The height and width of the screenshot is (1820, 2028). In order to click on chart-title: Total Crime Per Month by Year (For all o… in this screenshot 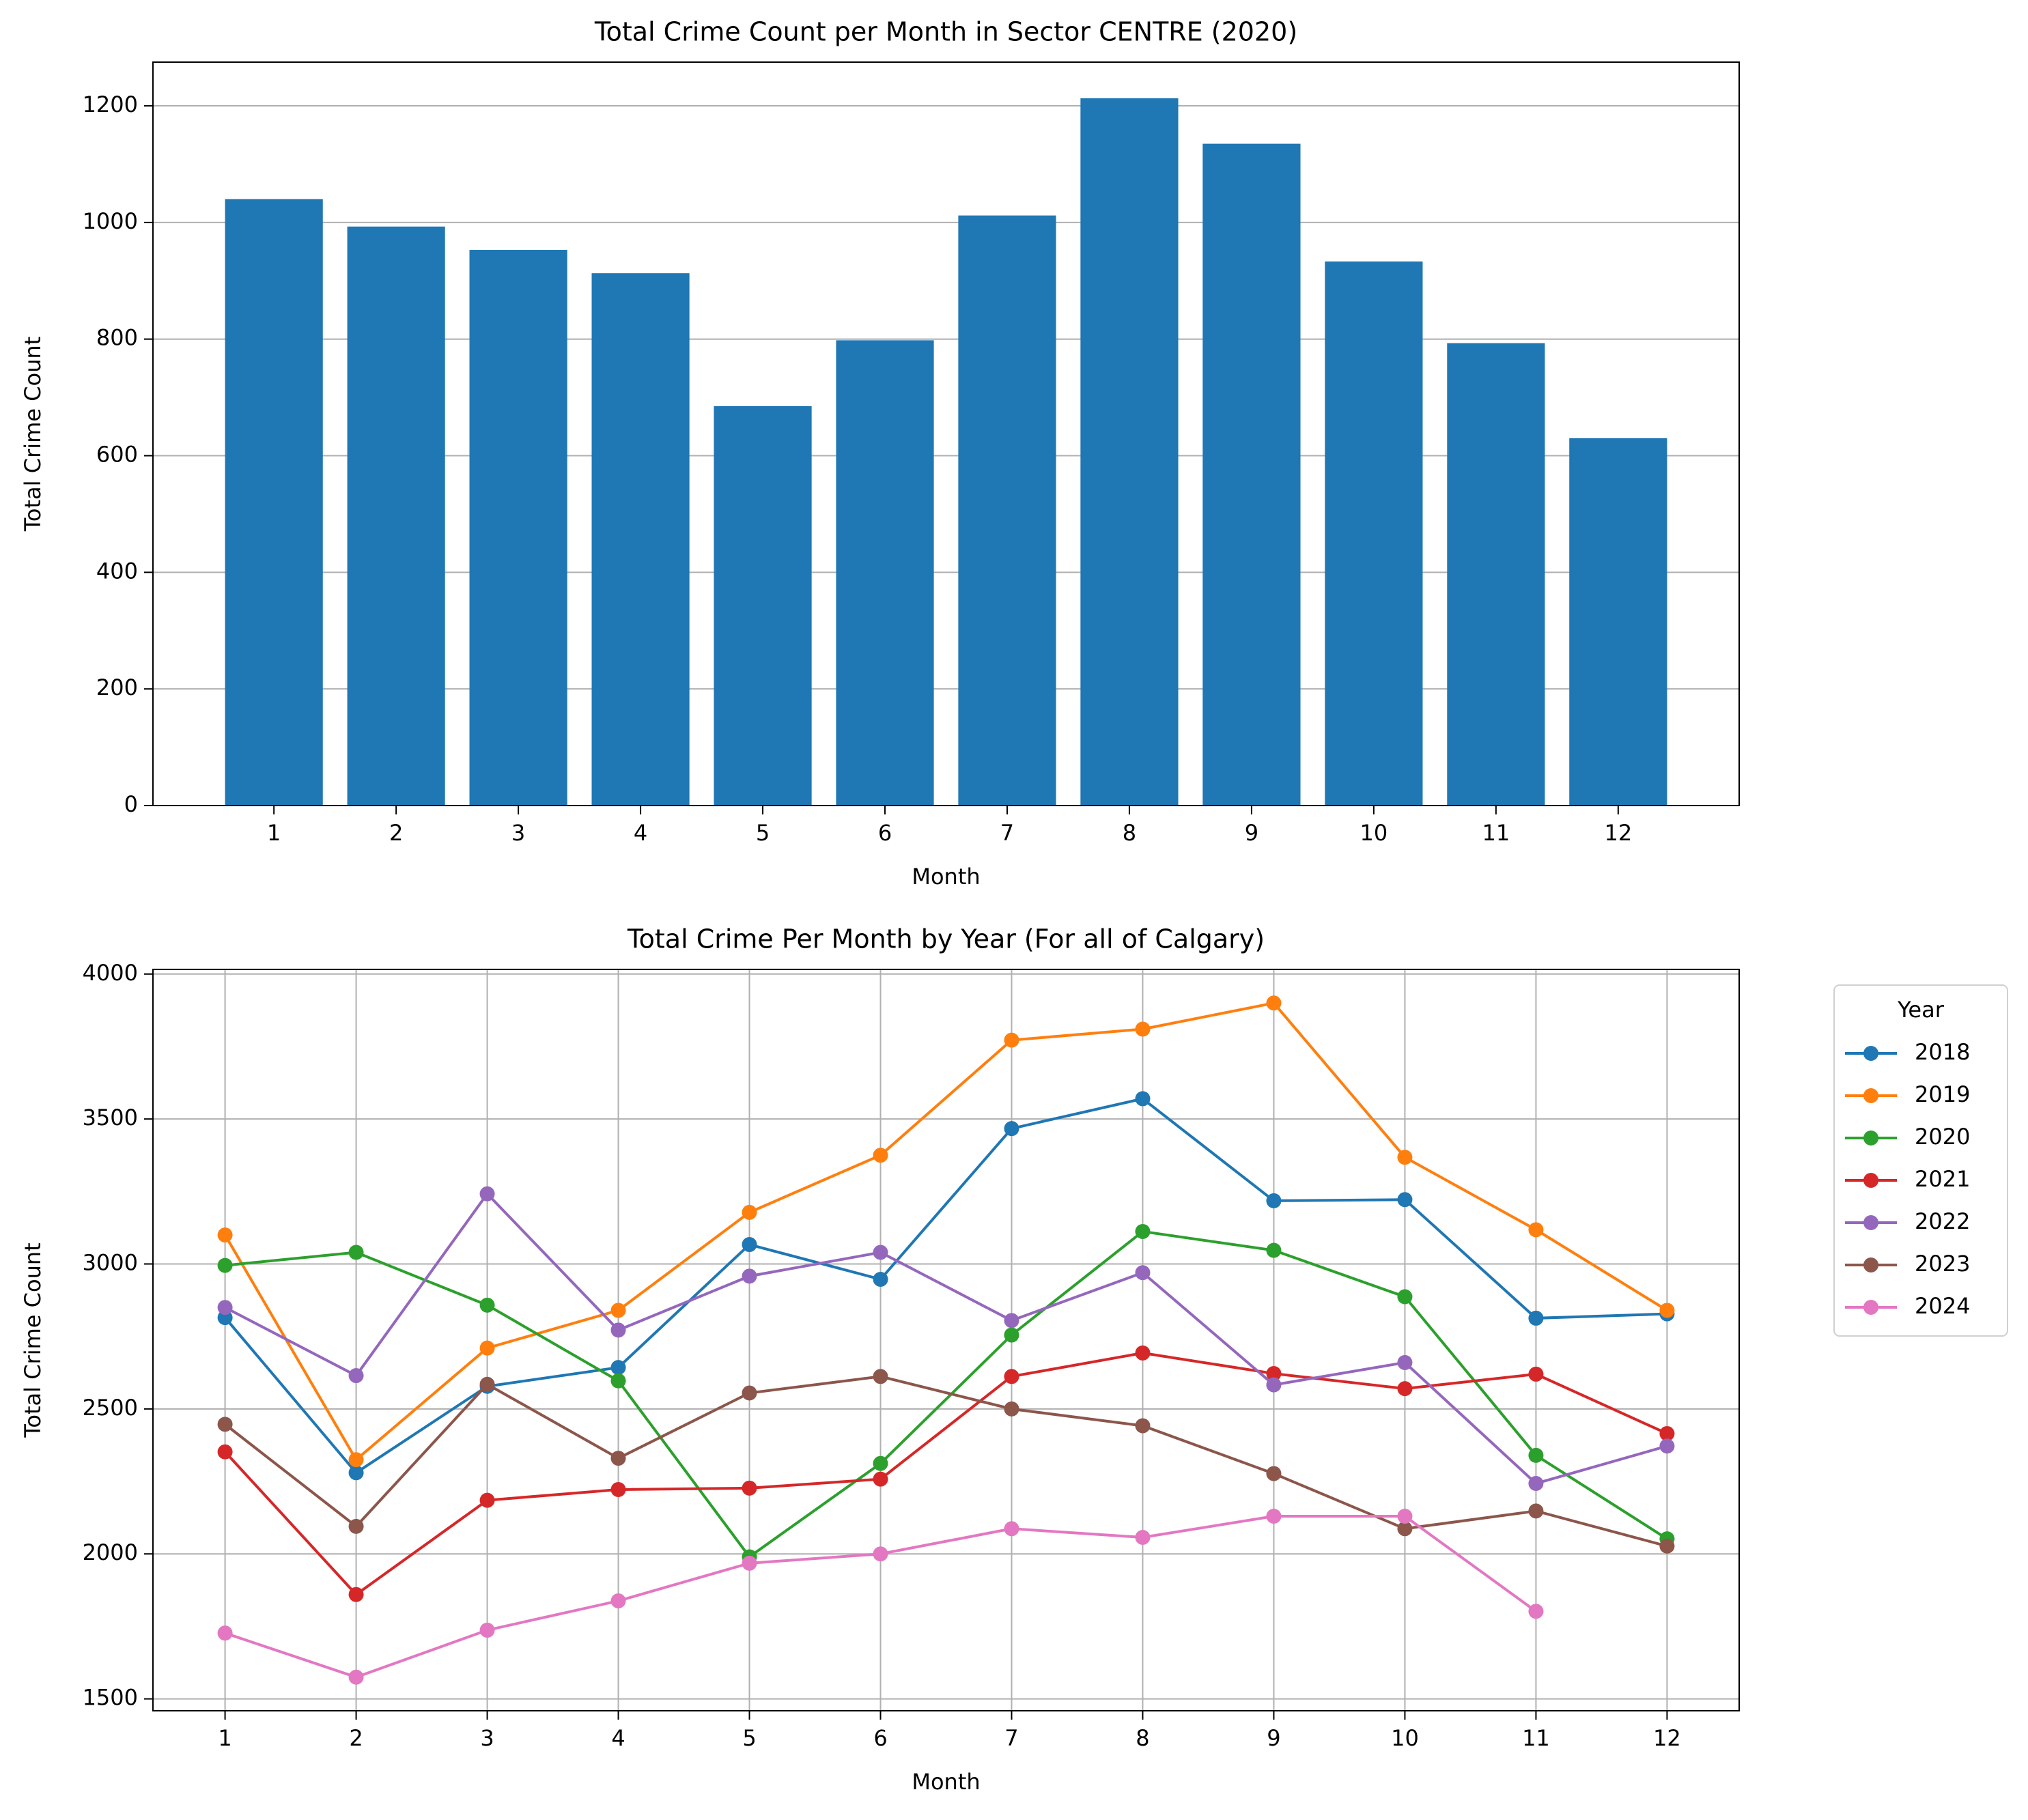, I will do `click(946, 939)`.